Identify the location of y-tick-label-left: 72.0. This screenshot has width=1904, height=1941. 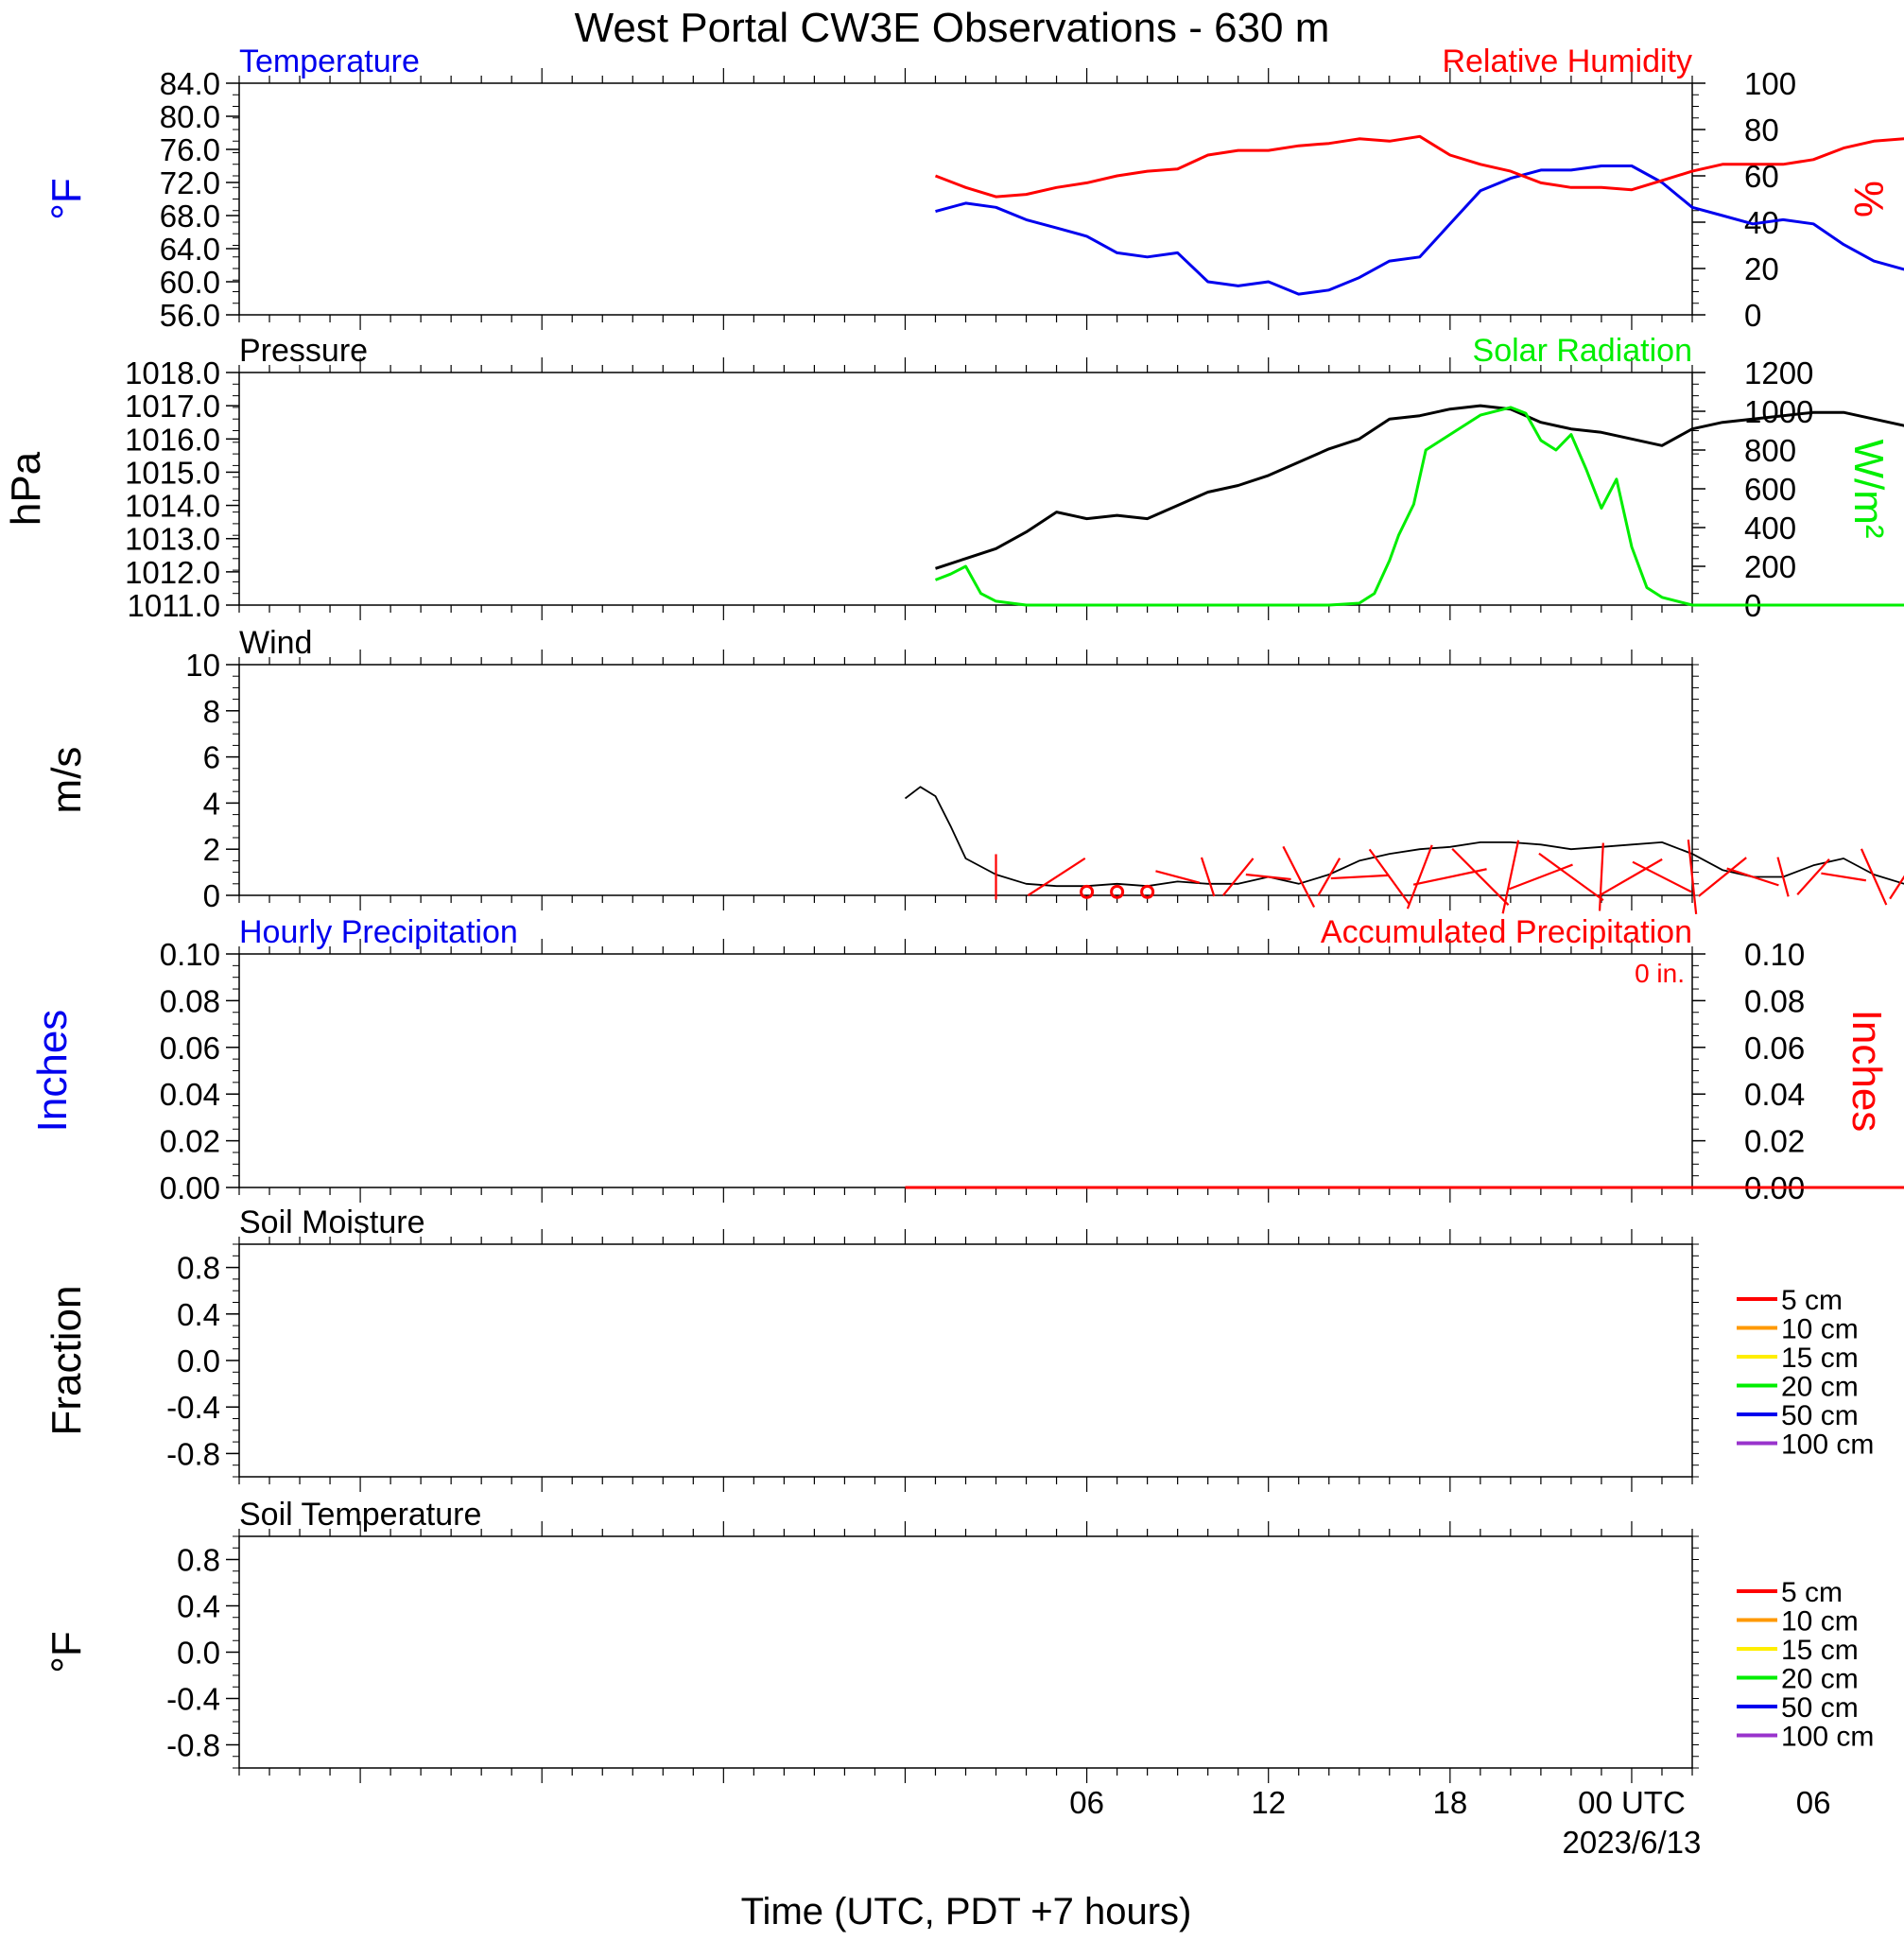
(190, 183).